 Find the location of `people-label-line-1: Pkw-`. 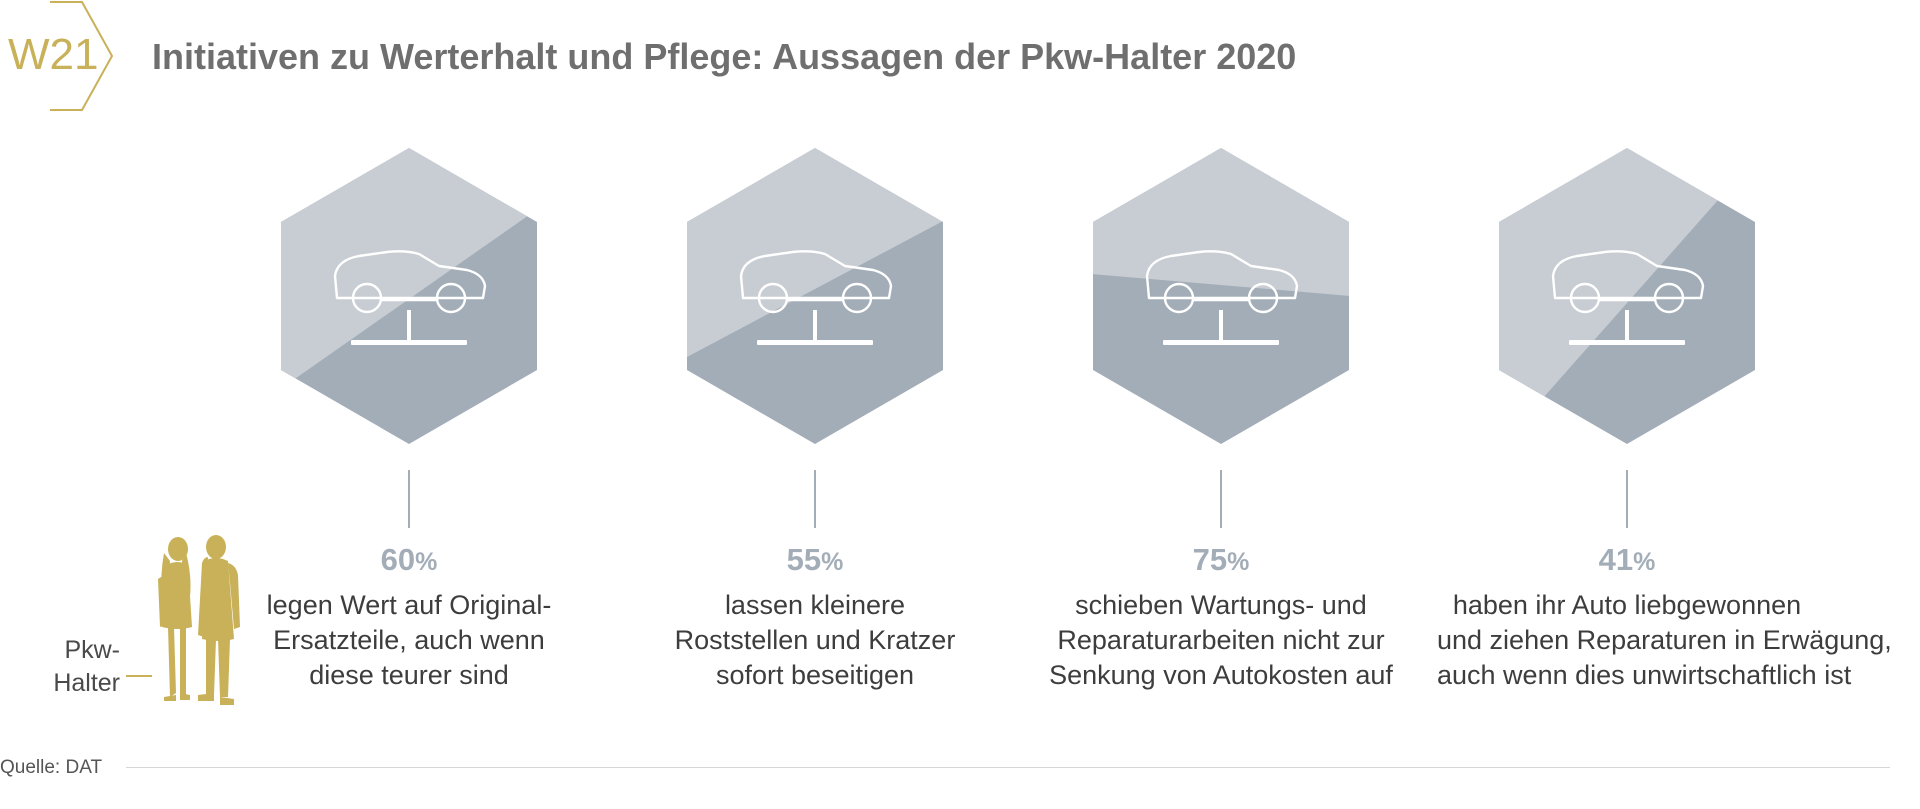

people-label-line-1: Pkw- is located at coordinates (92, 650).